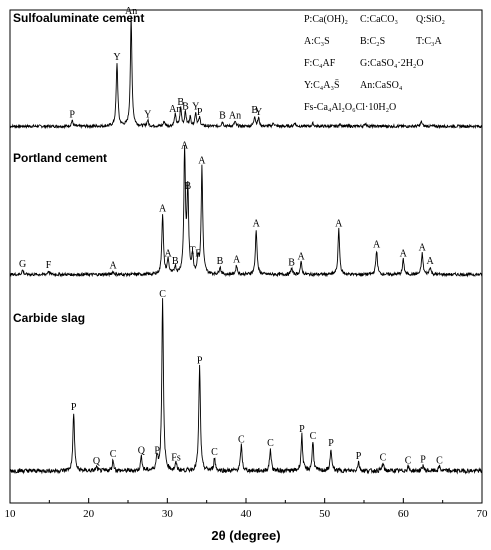 The height and width of the screenshot is (550, 491). What do you see at coordinates (381, 85) in the screenshot?
I see `legend-entry: An:CaSO₄` at bounding box center [381, 85].